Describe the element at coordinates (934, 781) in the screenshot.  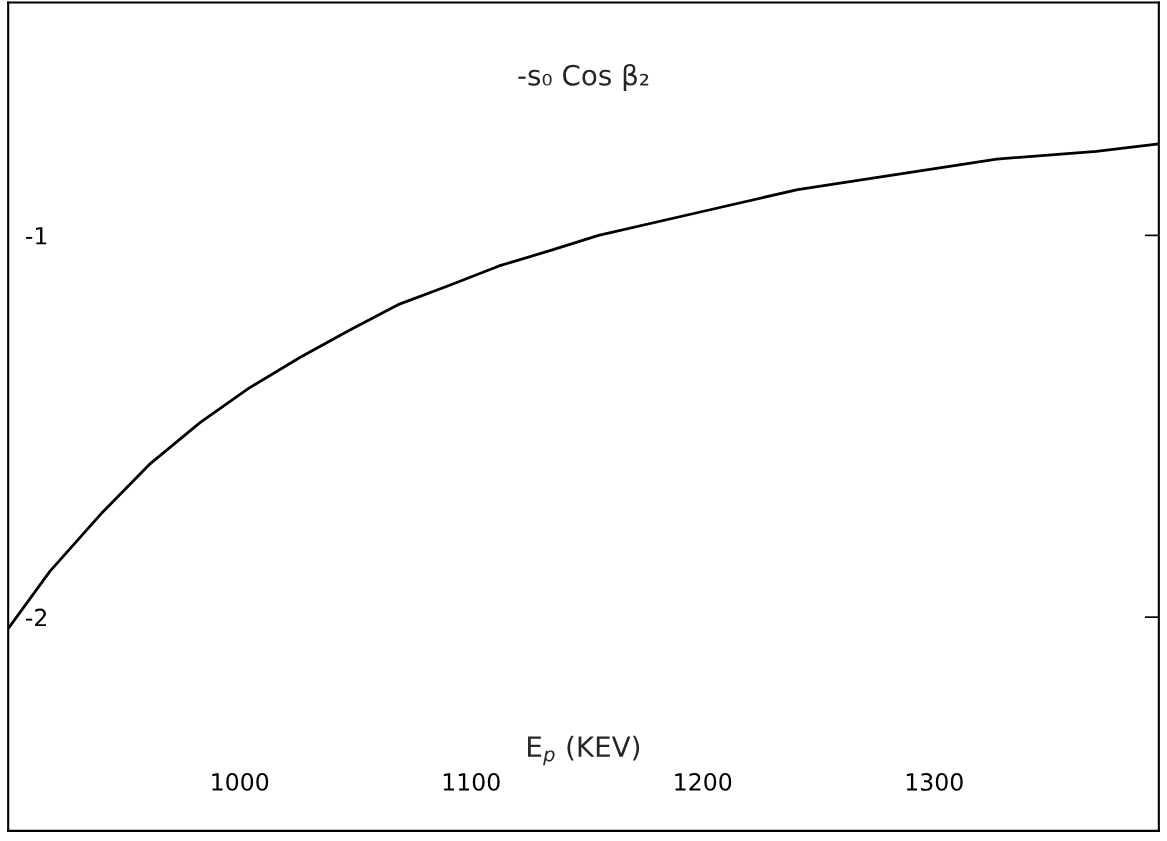
I see `x-tick-label: 1300` at that location.